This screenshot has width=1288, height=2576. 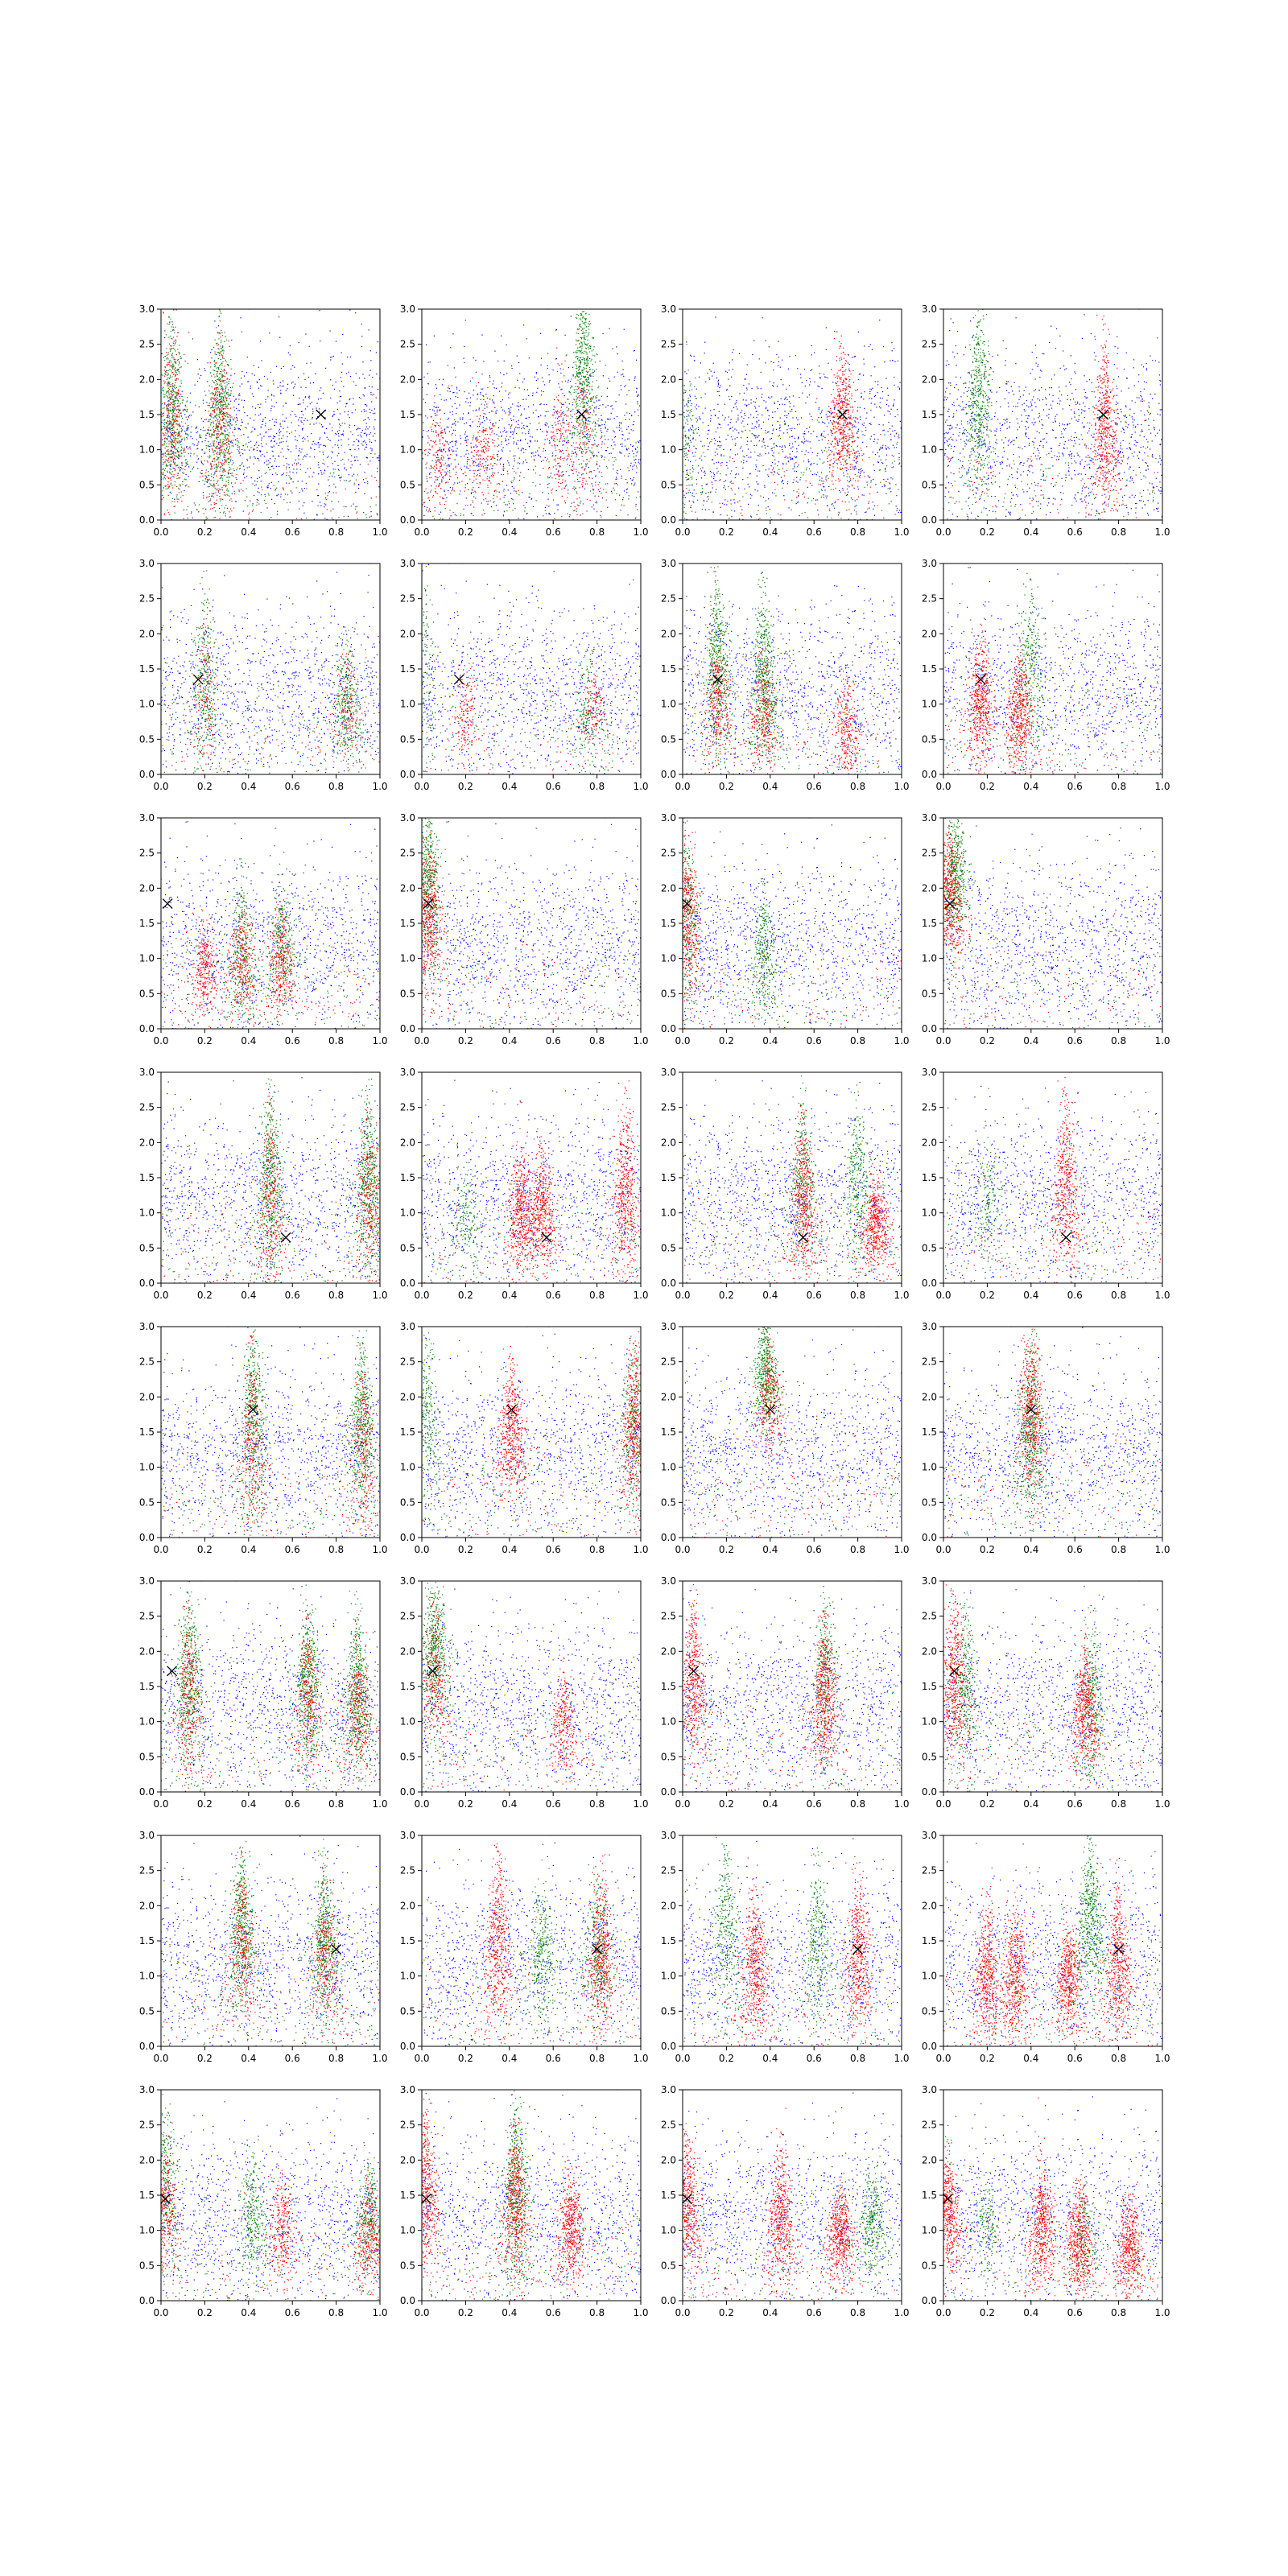 What do you see at coordinates (147, 520) in the screenshot?
I see `y-tick-label: 0.0` at bounding box center [147, 520].